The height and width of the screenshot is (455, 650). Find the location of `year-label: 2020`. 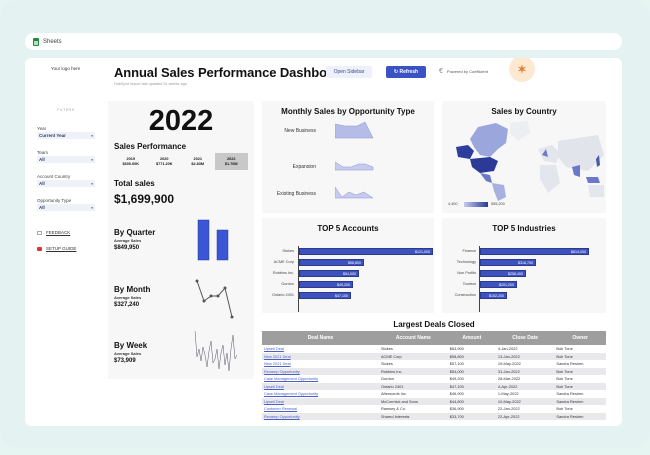

year-label: 2020 is located at coordinates (164, 158).